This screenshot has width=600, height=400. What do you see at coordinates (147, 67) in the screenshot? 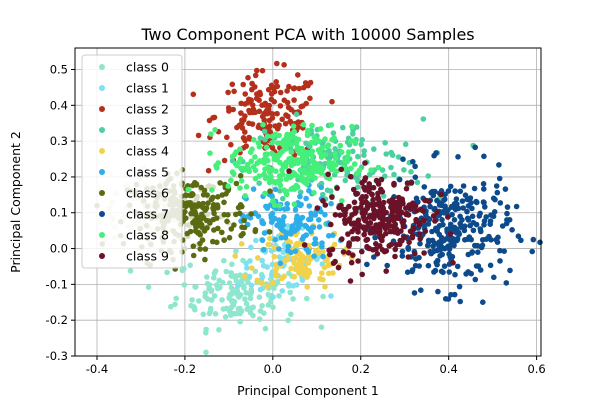
I see `legend-label: class 0` at bounding box center [147, 67].